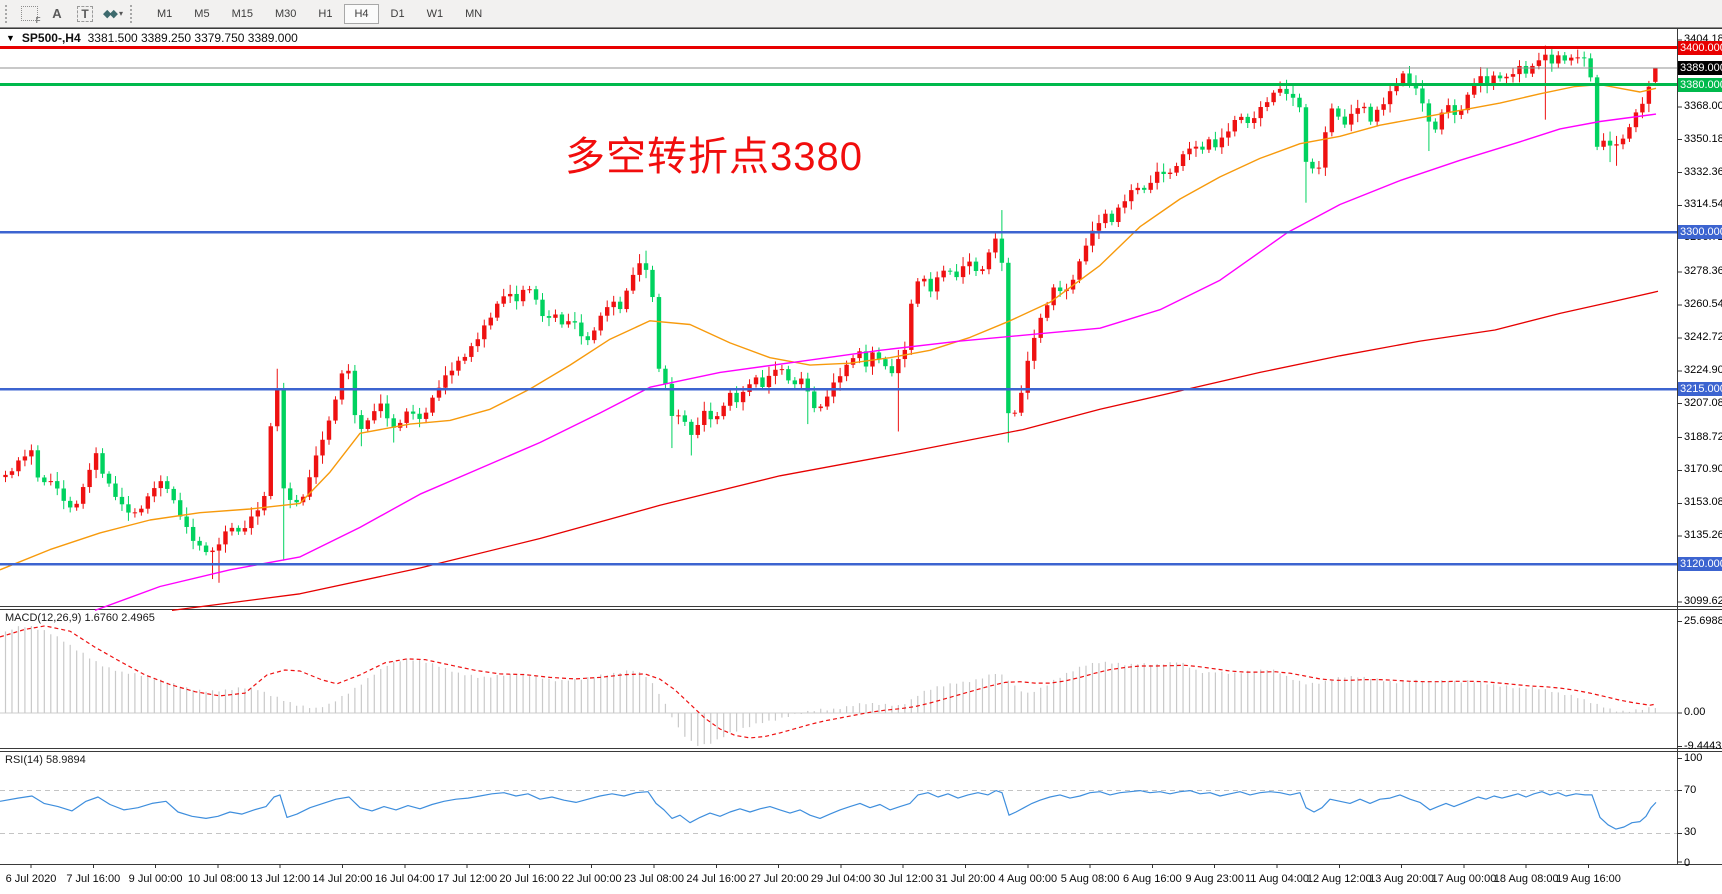 This screenshot has height=894, width=1722. I want to click on date-label: 27 Jul 20:00, so click(778, 879).